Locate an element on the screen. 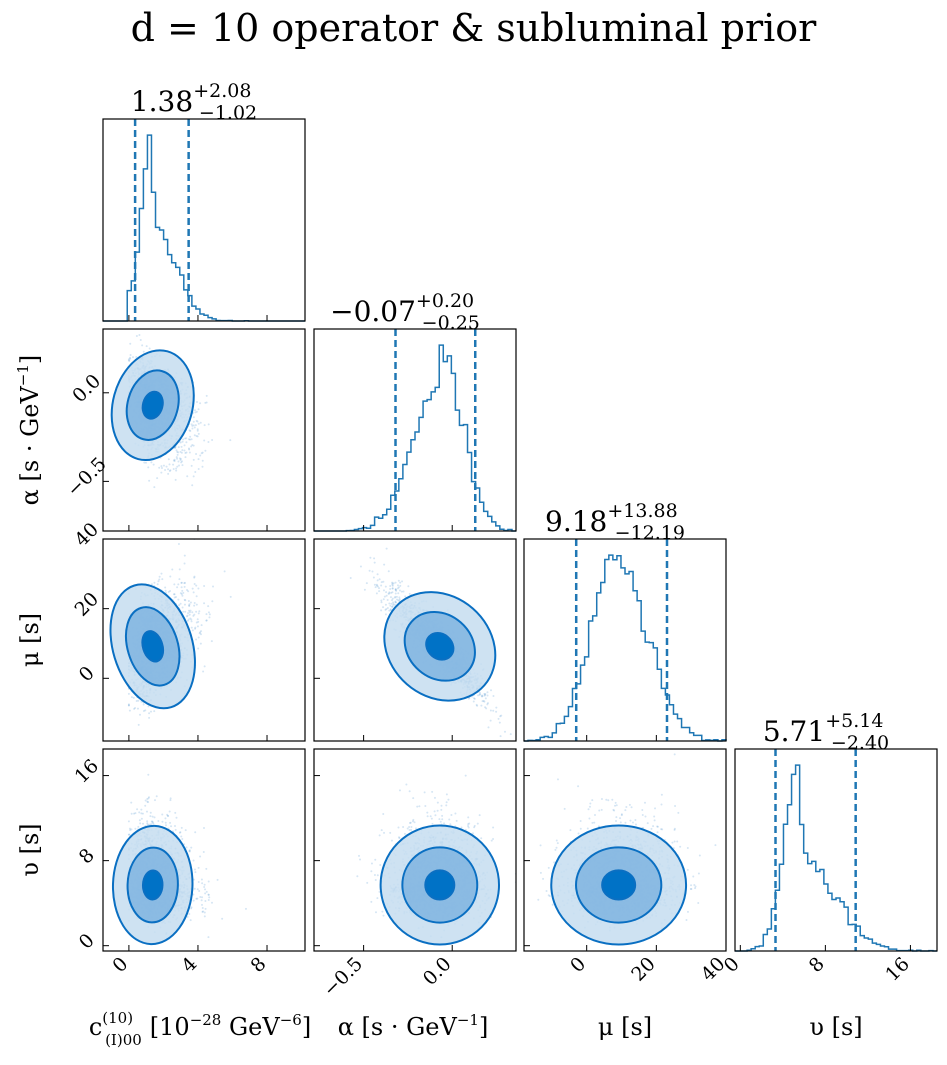  histogram-c10 is located at coordinates (204, 220).